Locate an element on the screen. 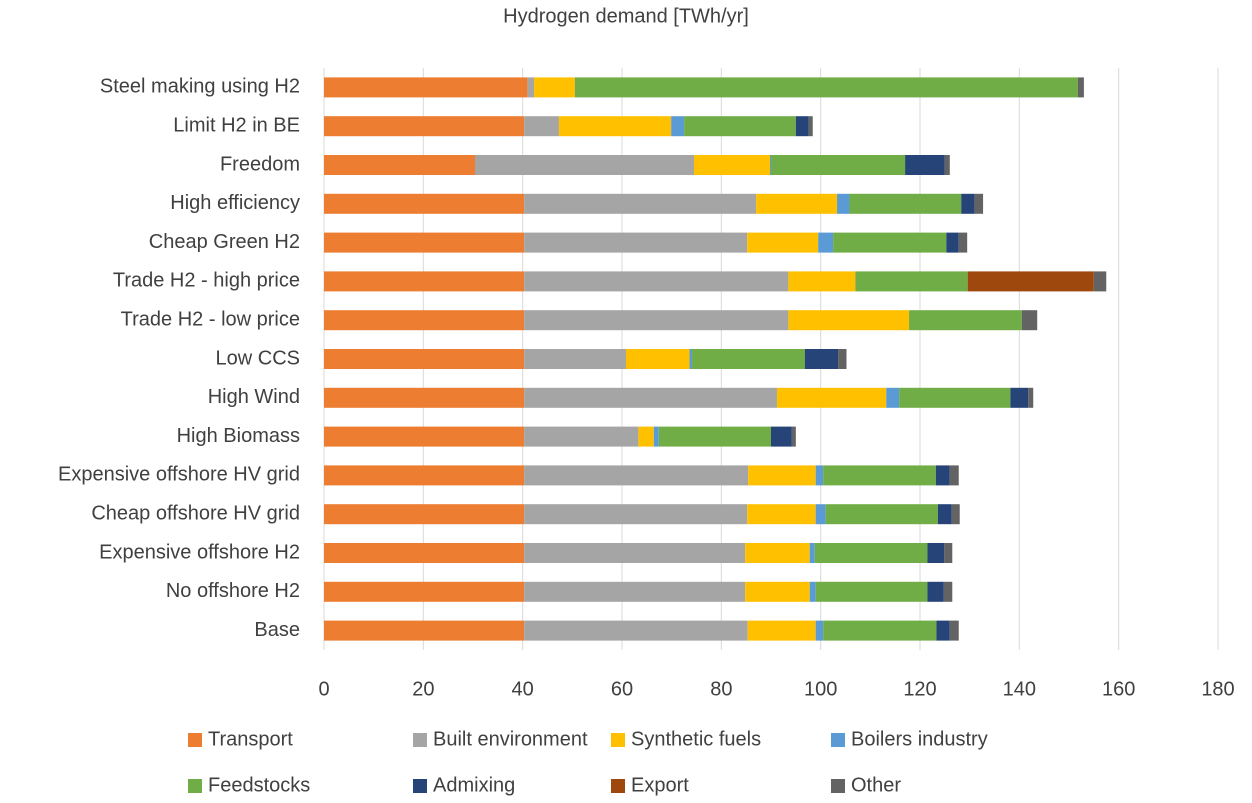 The width and height of the screenshot is (1252, 803). chart-title: Hydrogen demand [TWh/yr] is located at coordinates (626, 16).